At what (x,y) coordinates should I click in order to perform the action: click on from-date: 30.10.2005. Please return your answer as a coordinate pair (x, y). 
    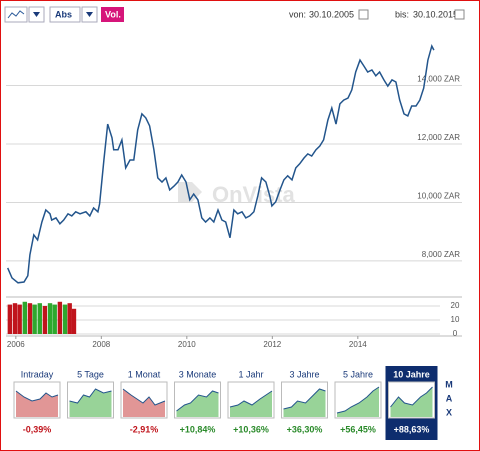
    Looking at the image, I should click on (331, 14).